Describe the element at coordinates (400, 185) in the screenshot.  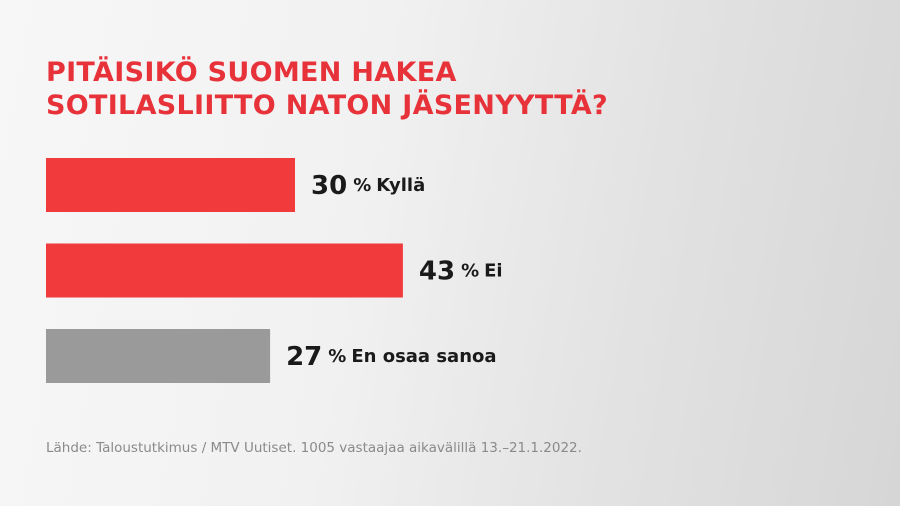
I see `category-label: Kyllä` at that location.